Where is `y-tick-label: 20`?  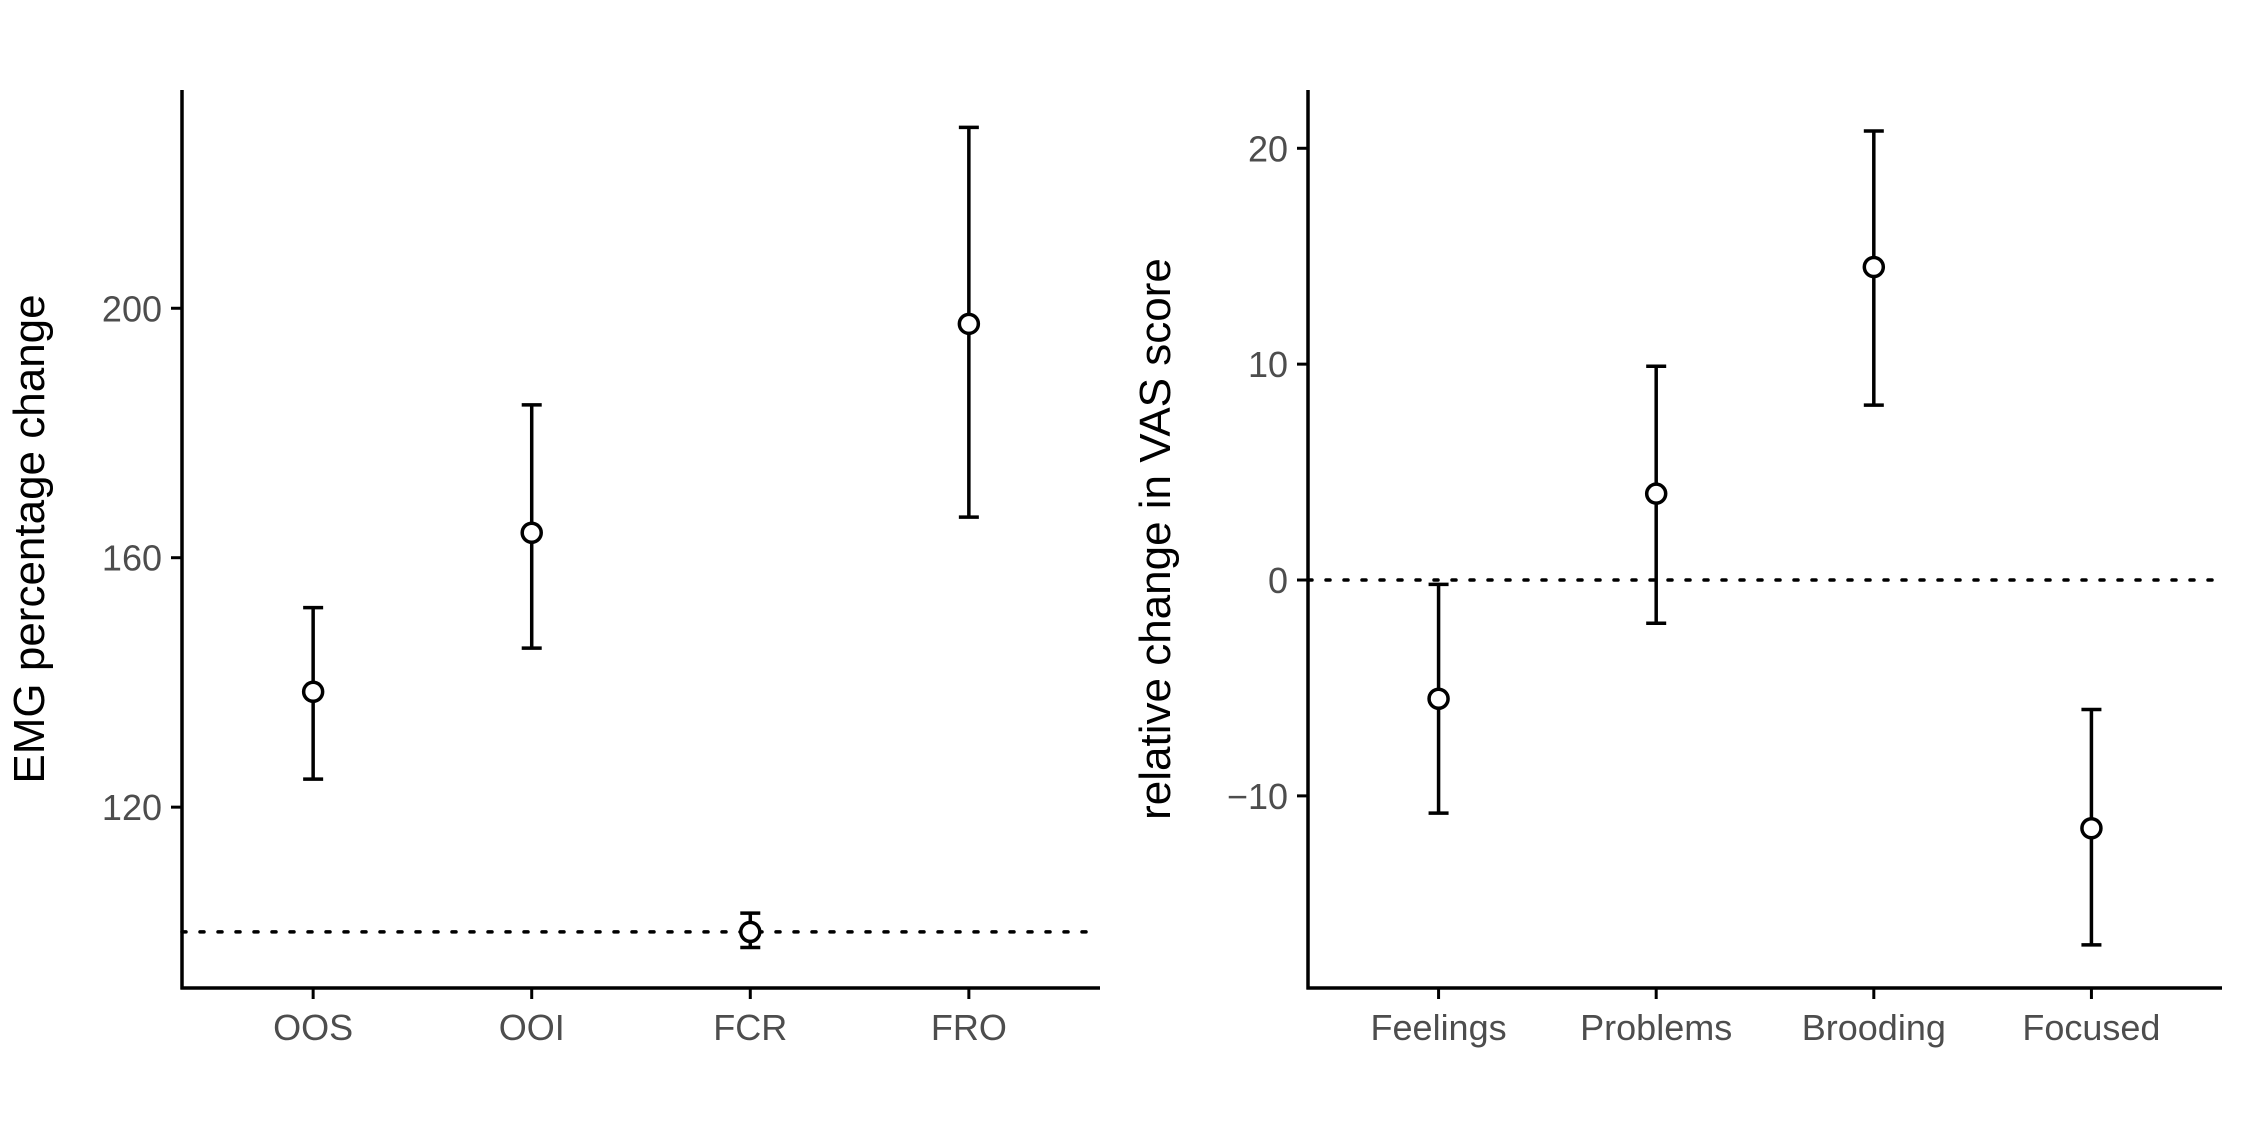 y-tick-label: 20 is located at coordinates (1268, 148).